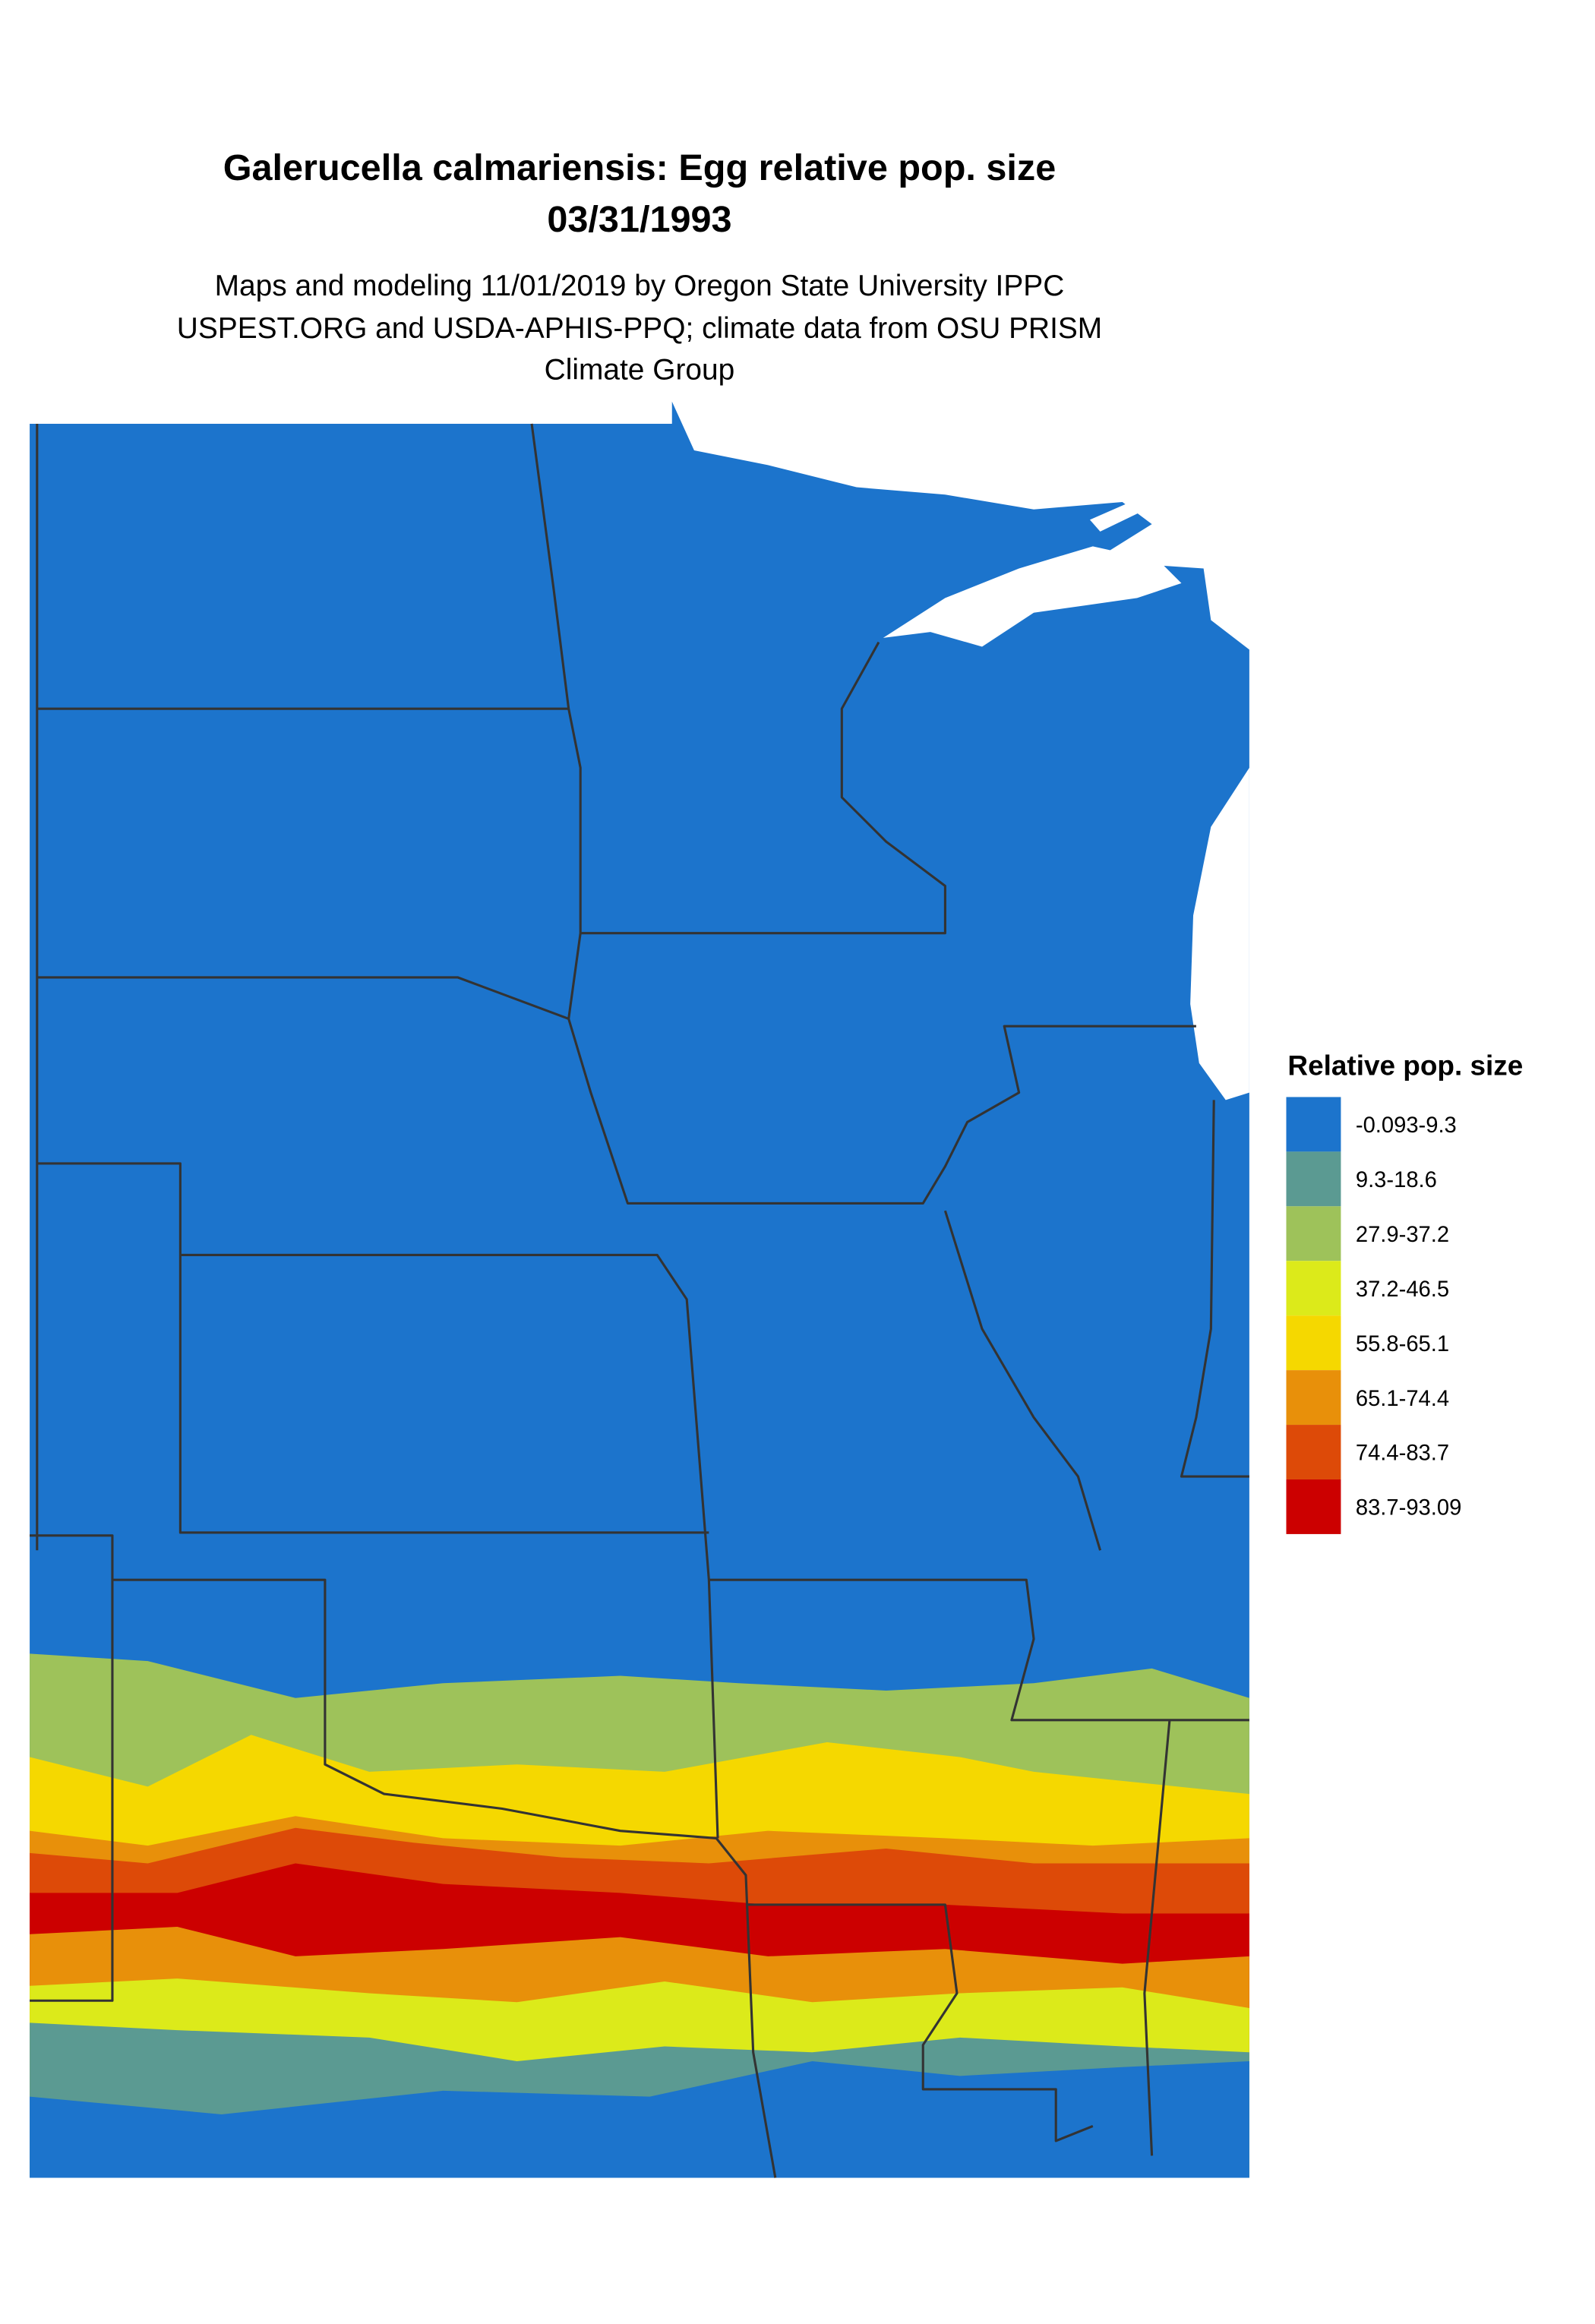  I want to click on legend-label: 27.9-37.2, so click(1402, 1235).